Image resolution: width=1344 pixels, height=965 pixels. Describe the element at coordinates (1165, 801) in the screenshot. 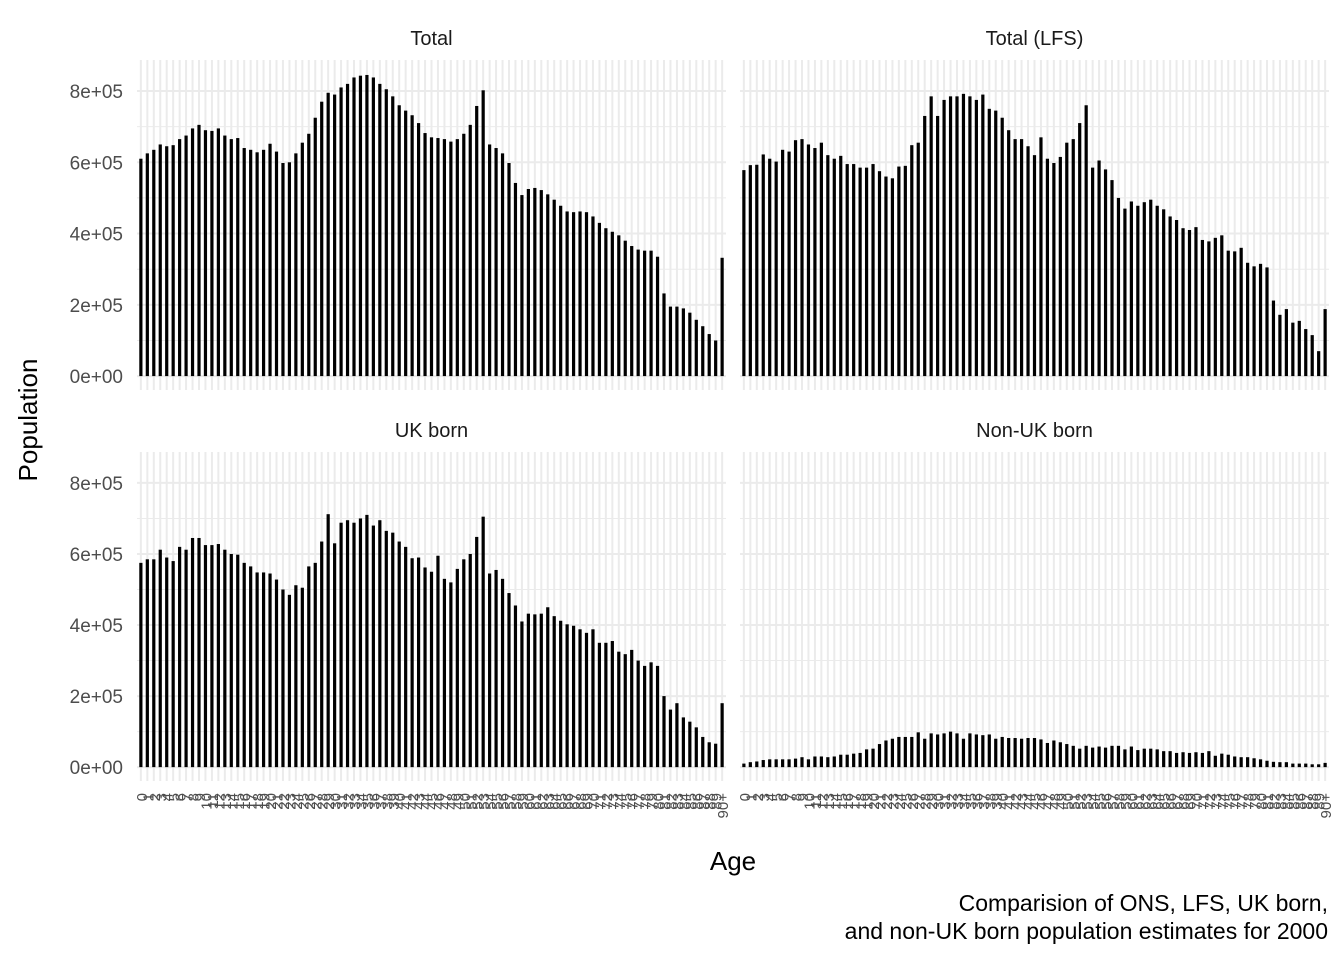

I see `x-tick-label: 65` at that location.